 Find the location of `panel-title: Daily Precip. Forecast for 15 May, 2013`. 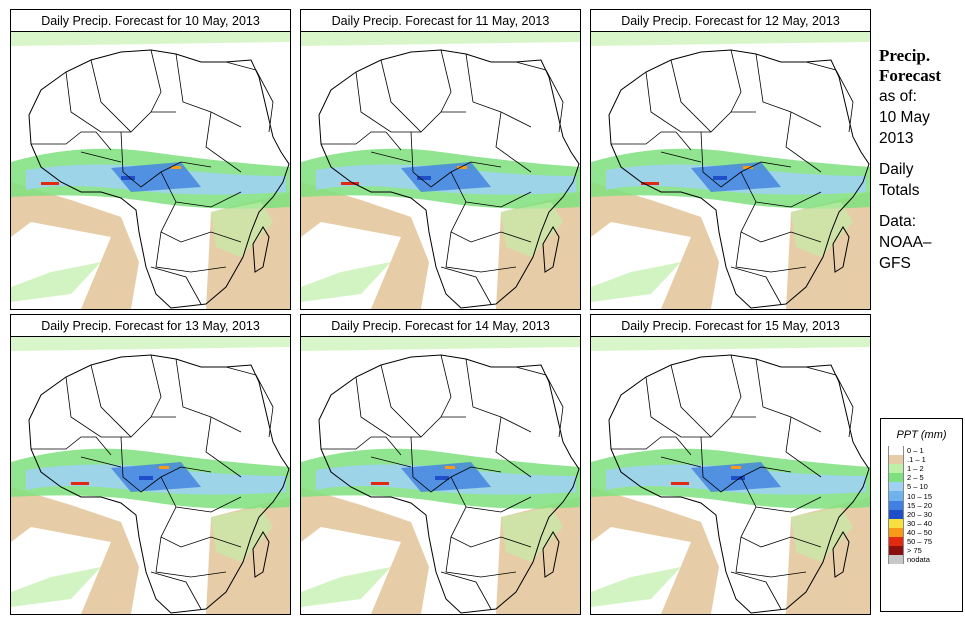

panel-title: Daily Precip. Forecast for 15 May, 2013 is located at coordinates (730, 326).